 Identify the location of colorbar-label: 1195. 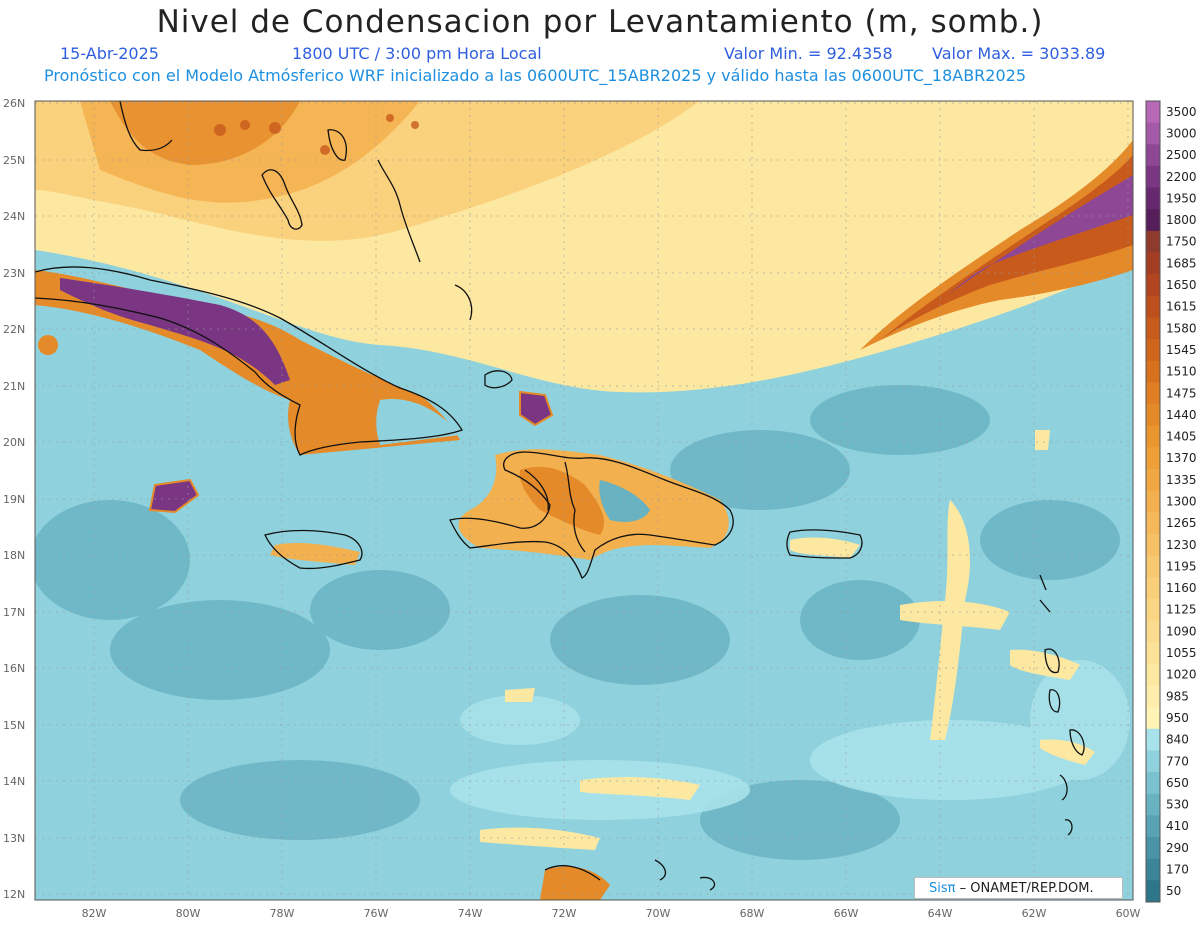
(1181, 566).